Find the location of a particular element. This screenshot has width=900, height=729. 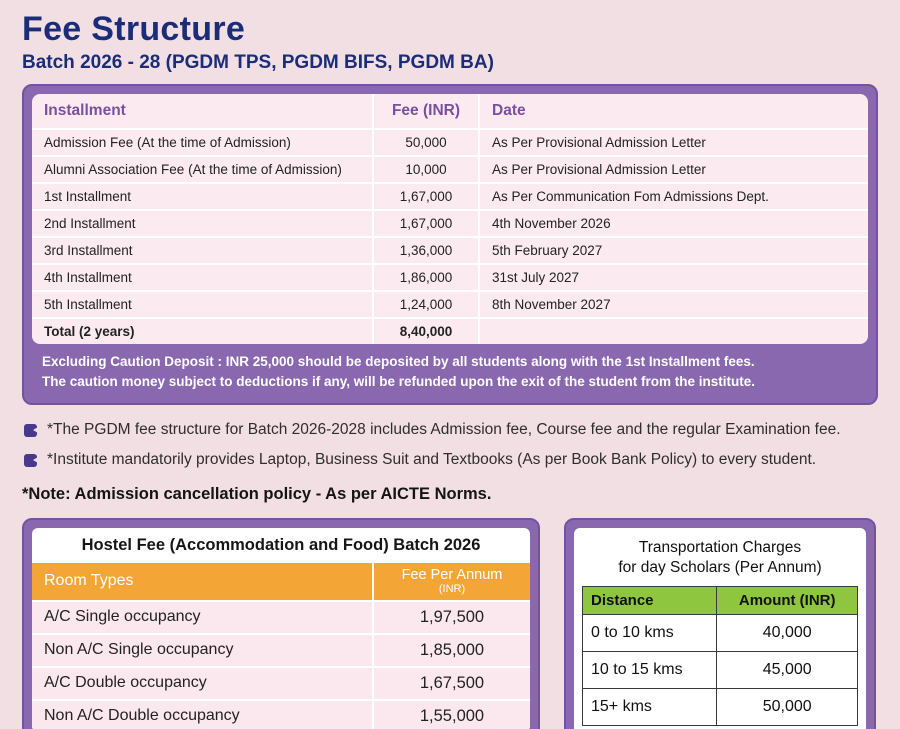

transport-header-row: Distance Amount (INR) is located at coordinates (719, 600).